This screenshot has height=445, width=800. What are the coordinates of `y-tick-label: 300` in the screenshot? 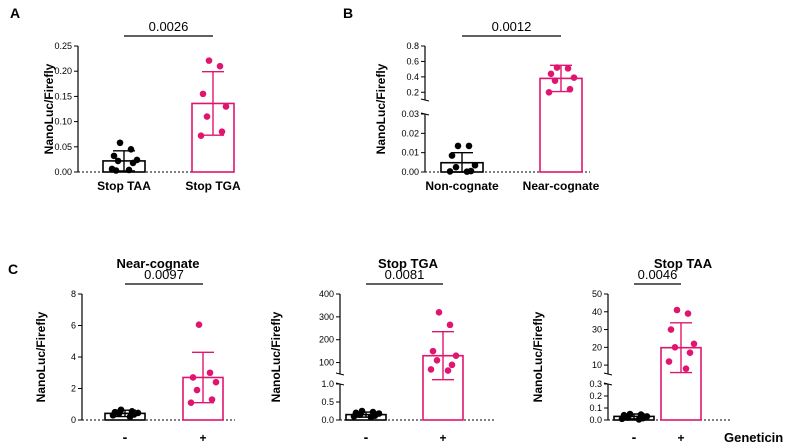 It's located at (326, 317).